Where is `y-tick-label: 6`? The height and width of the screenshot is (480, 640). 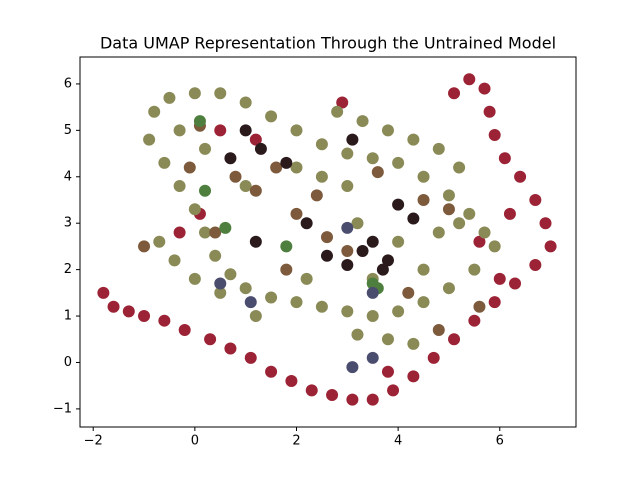 y-tick-label: 6 is located at coordinates (68, 83).